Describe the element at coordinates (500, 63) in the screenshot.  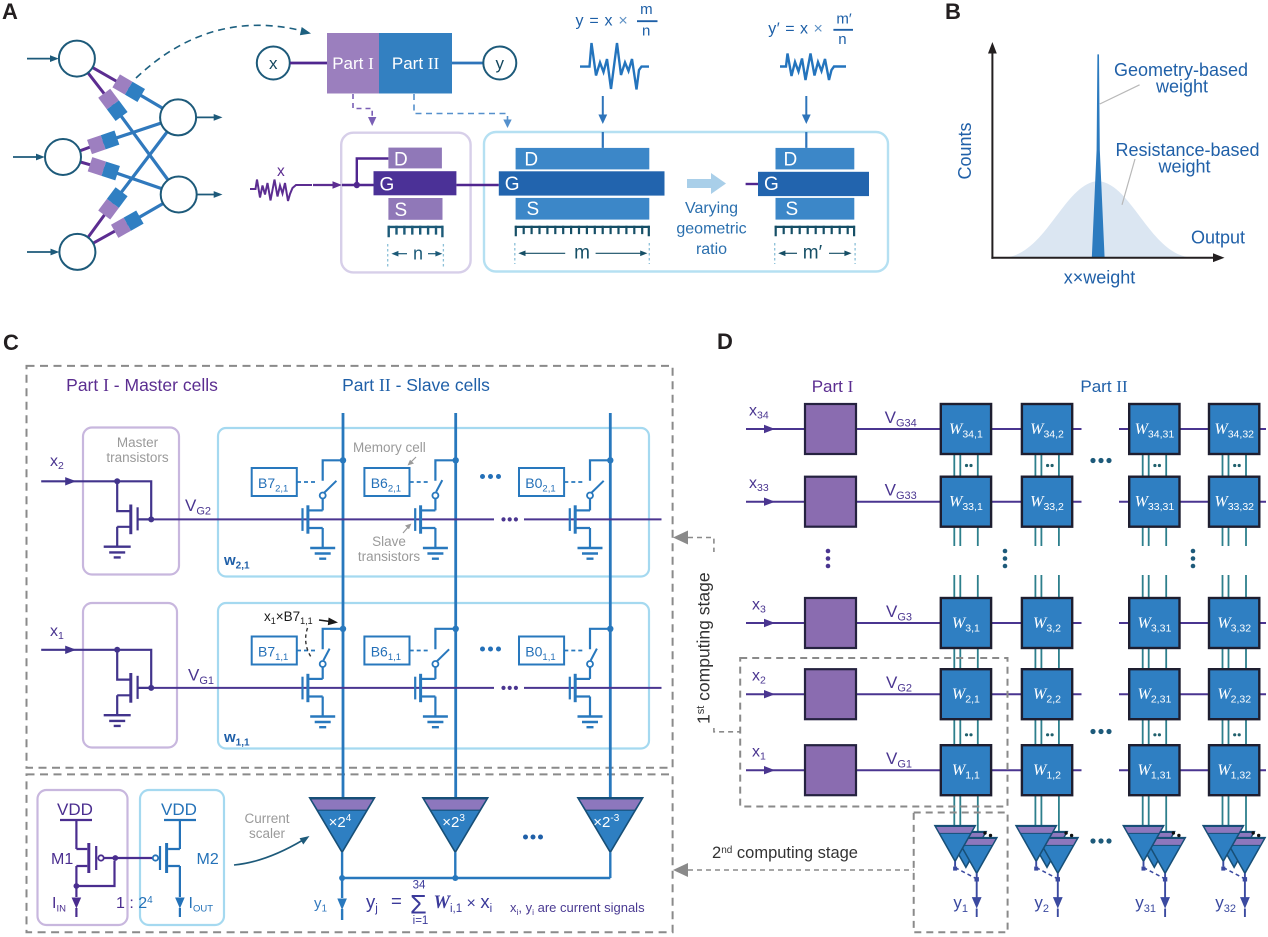
I see `svg-text: y` at that location.